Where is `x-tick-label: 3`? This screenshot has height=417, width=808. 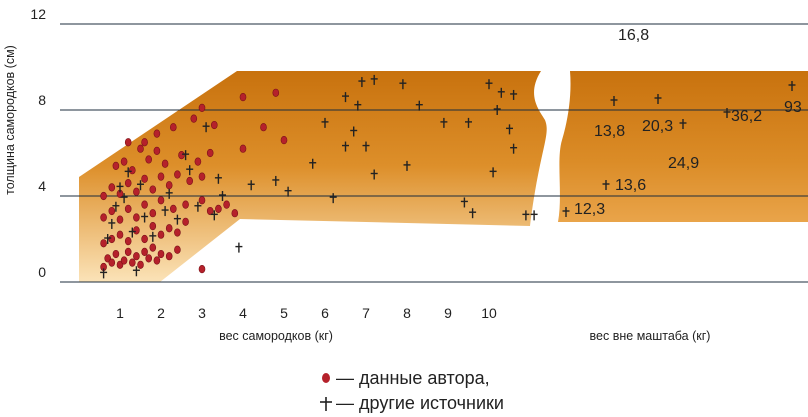
x-tick-label: 3 is located at coordinates (202, 313).